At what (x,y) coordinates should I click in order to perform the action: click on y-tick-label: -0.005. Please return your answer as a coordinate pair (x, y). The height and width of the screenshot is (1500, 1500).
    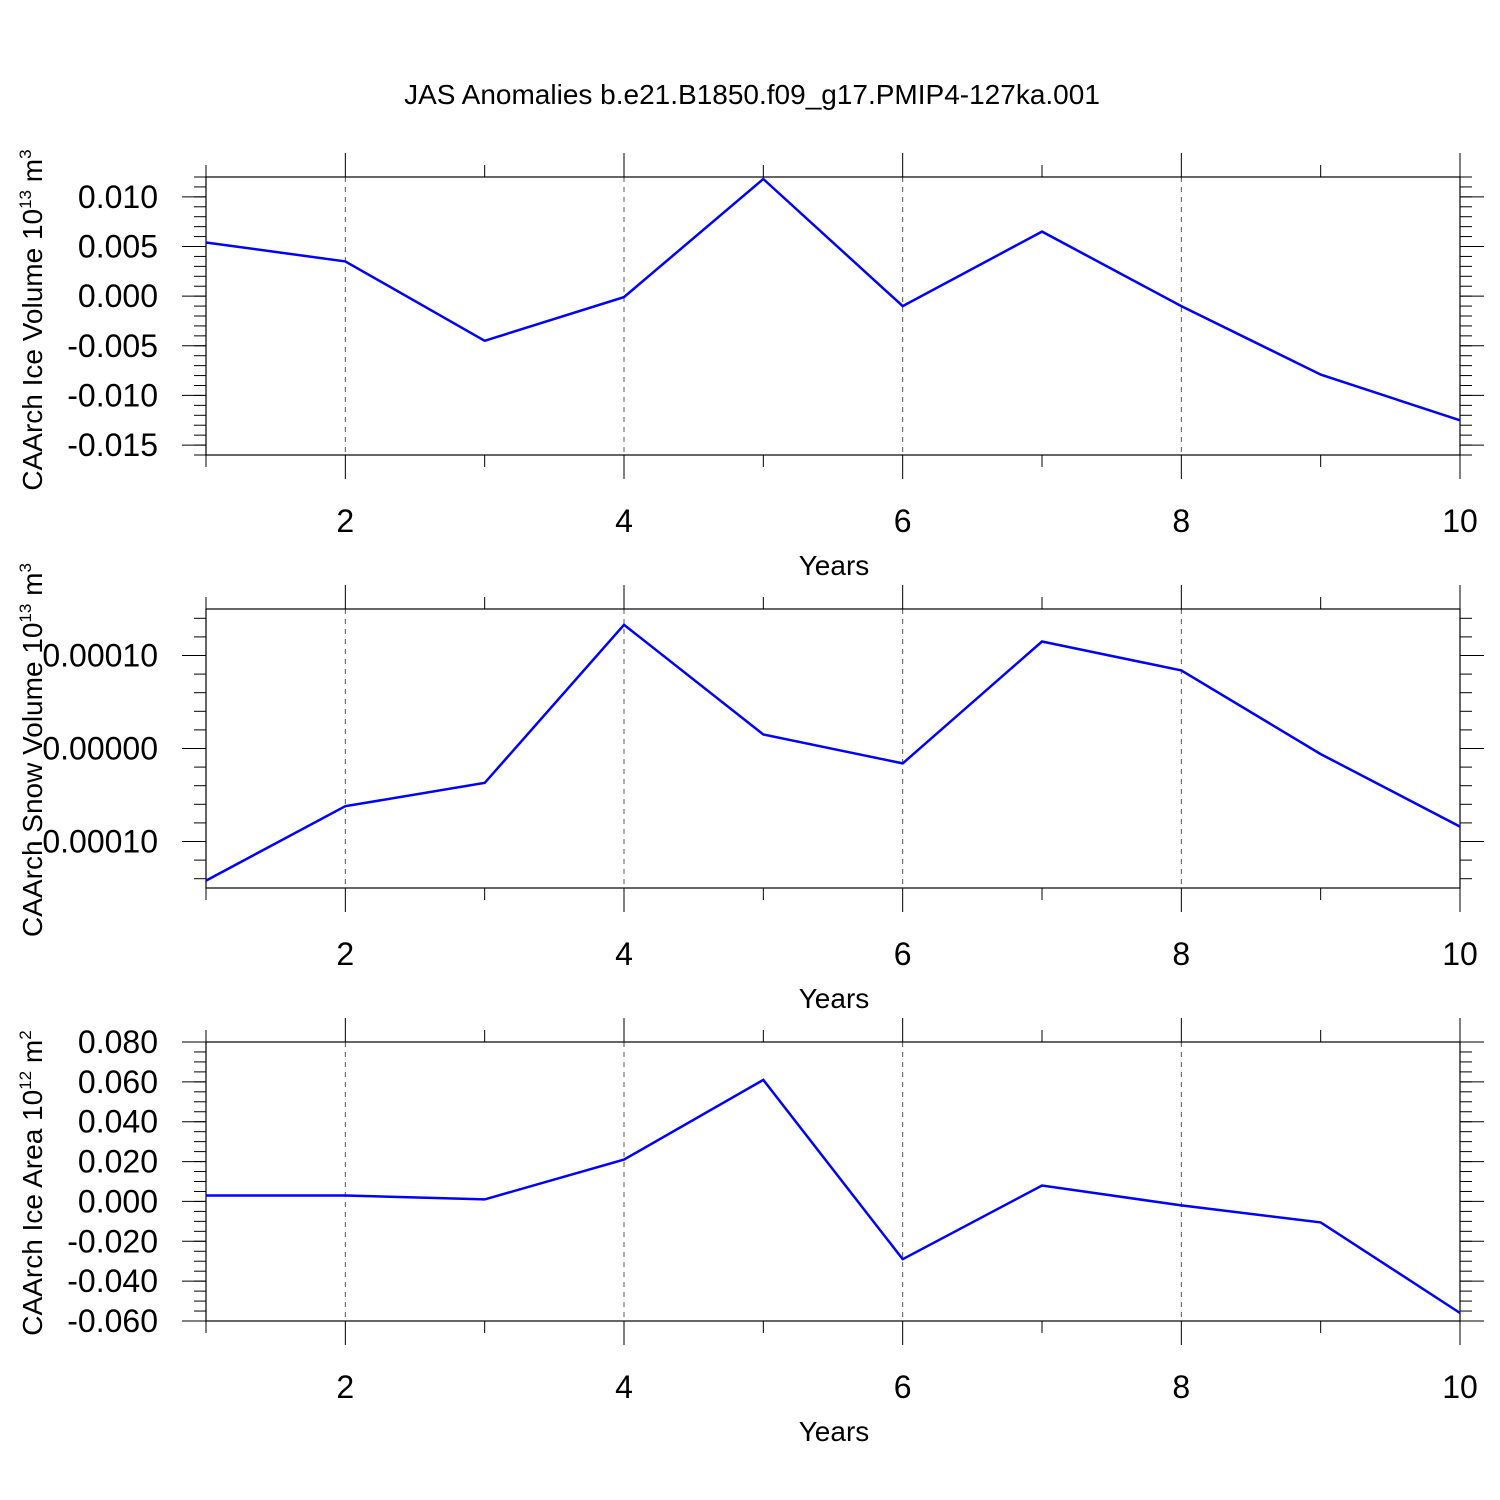
    Looking at the image, I should click on (112, 346).